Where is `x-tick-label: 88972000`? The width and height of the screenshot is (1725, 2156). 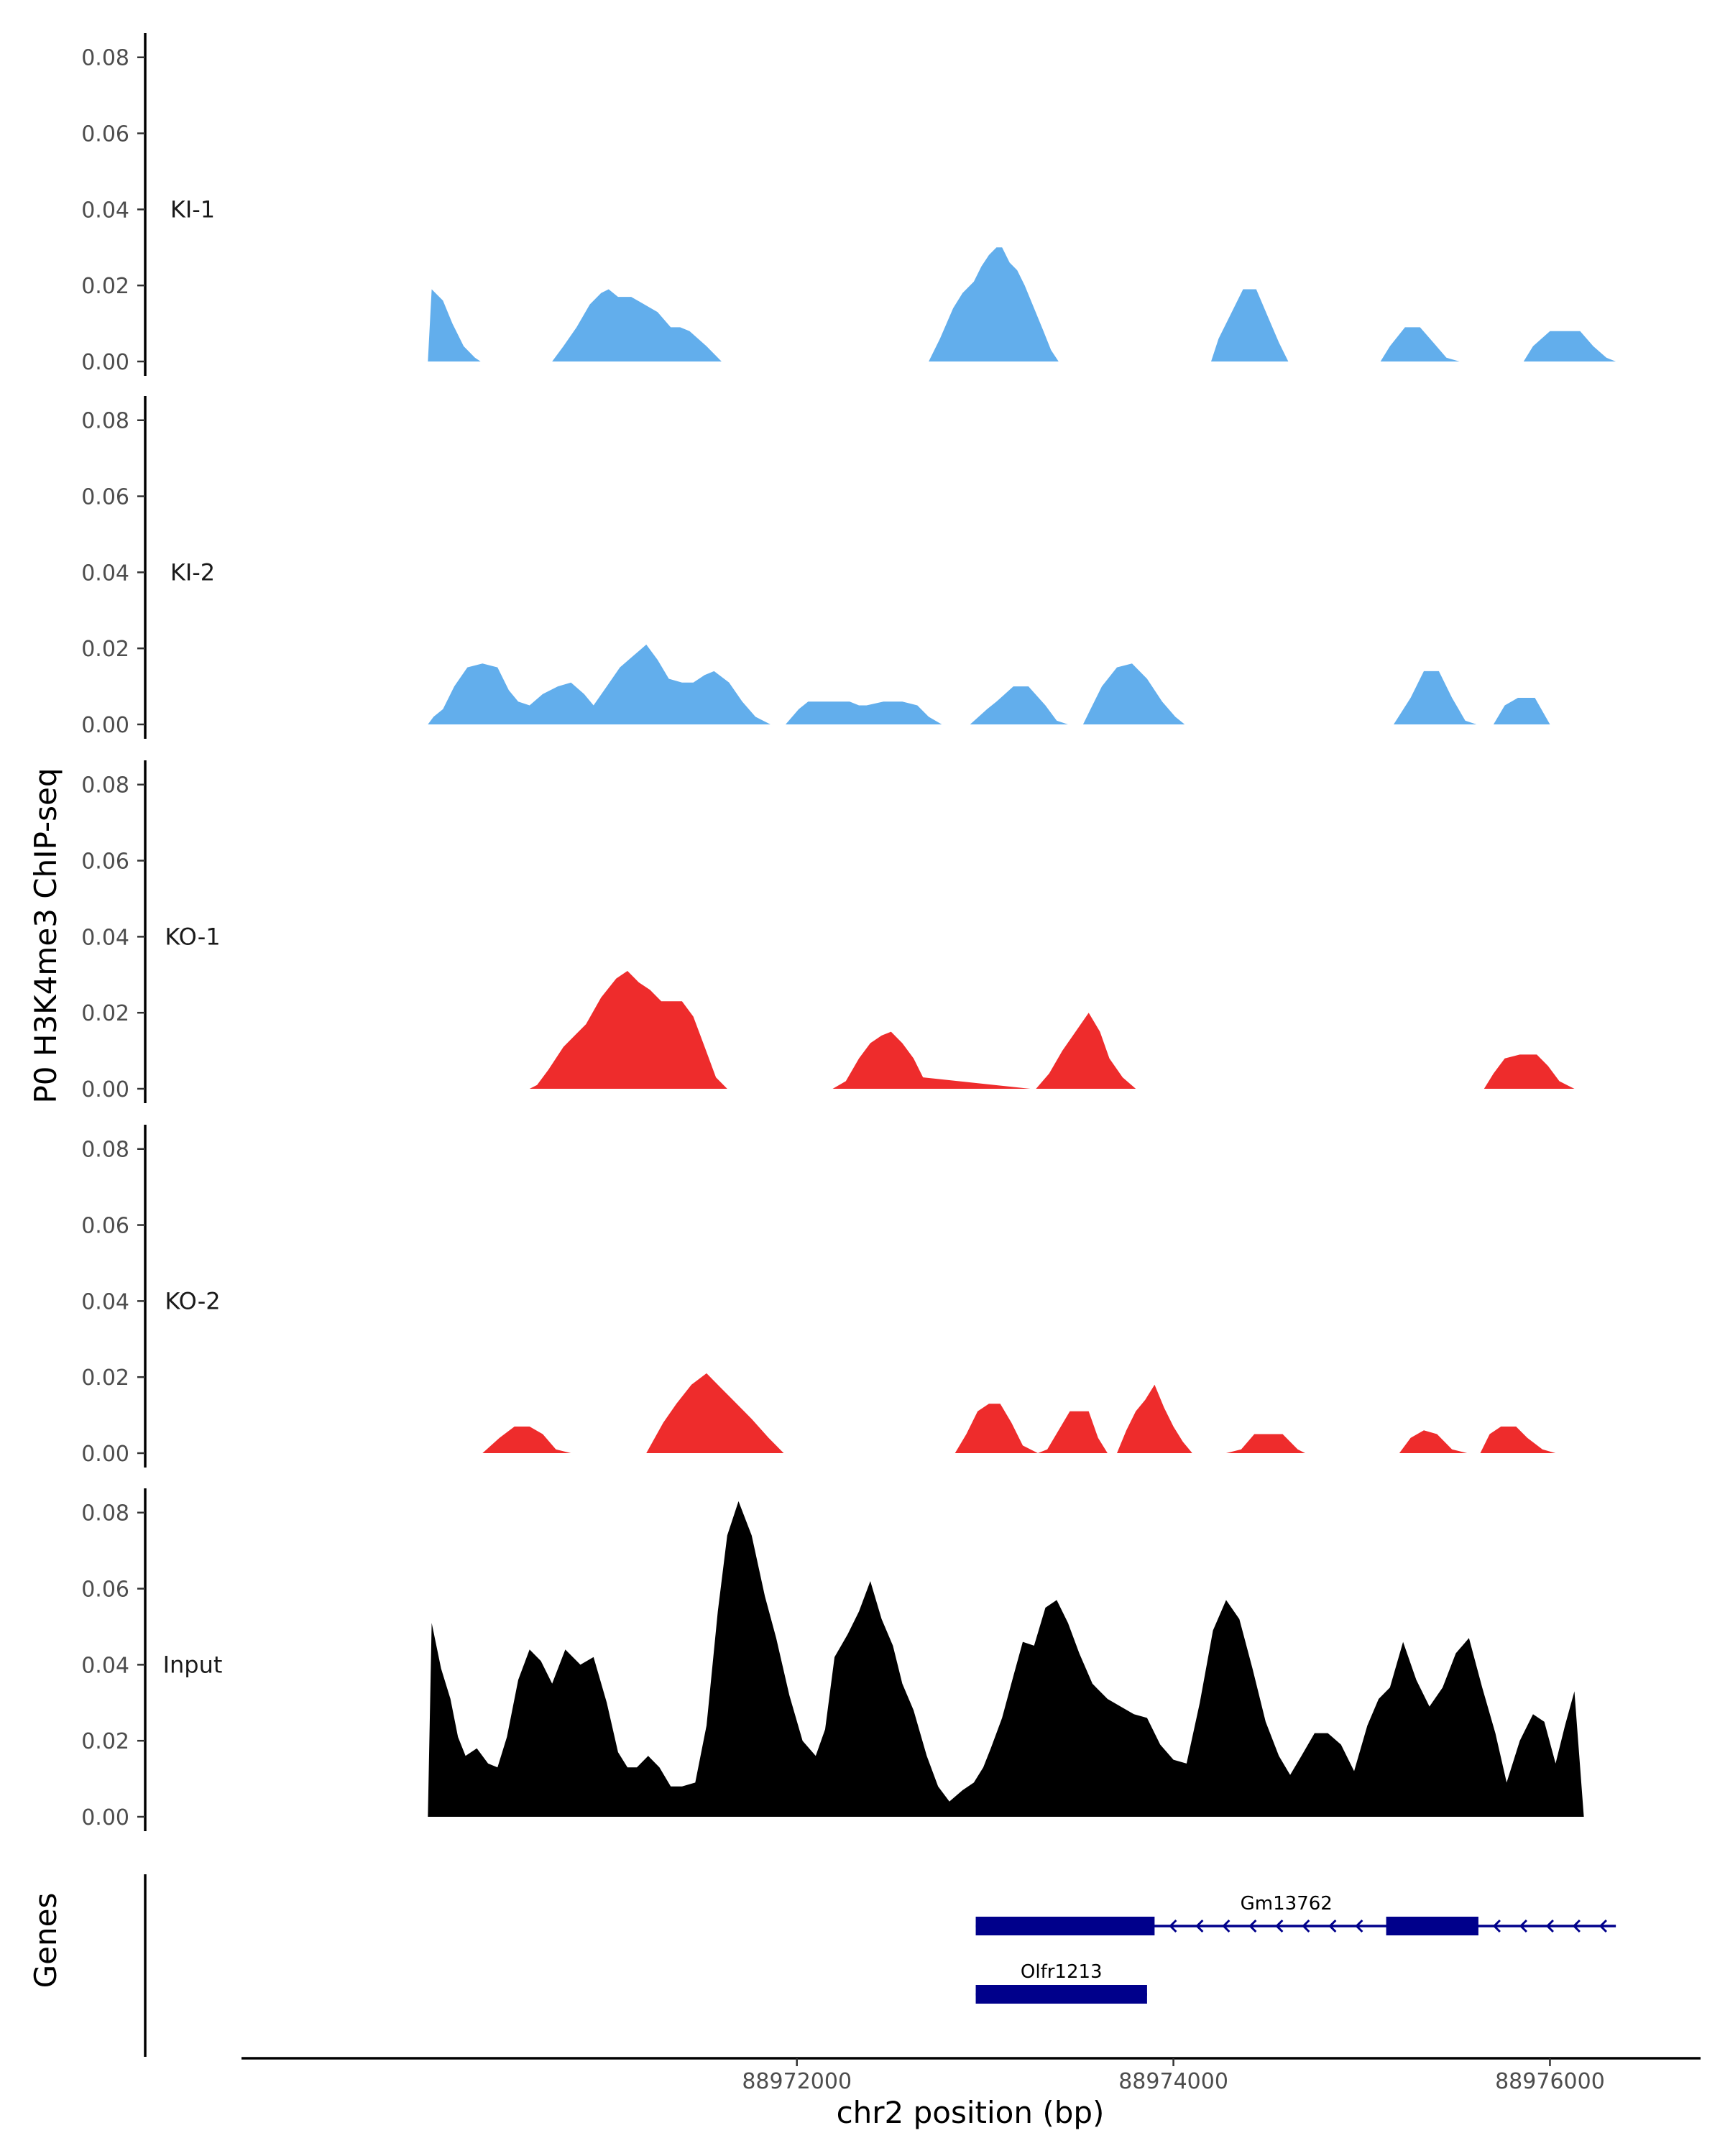 x-tick-label: 88972000 is located at coordinates (797, 2082).